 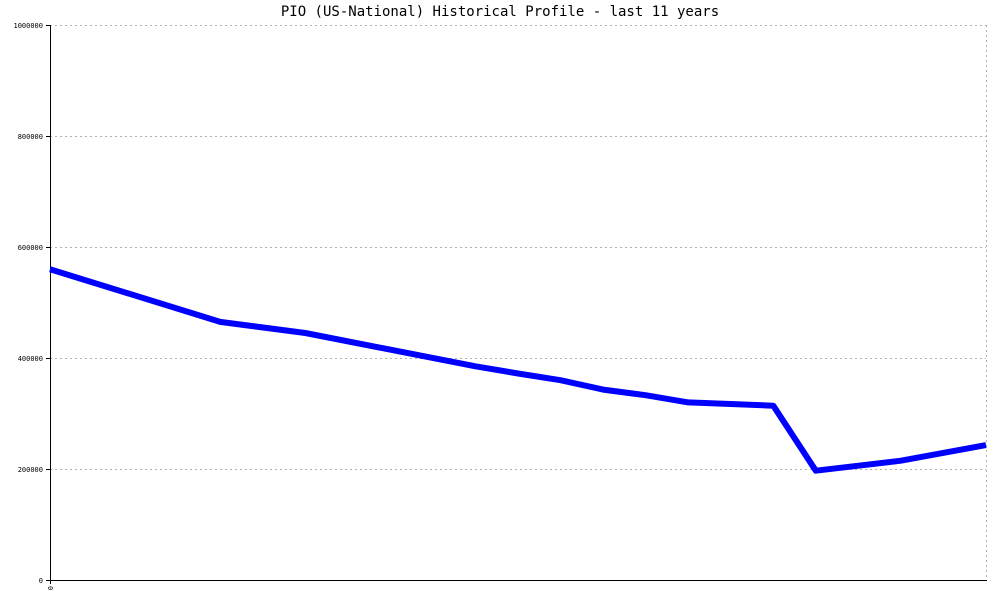 What do you see at coordinates (30, 248) in the screenshot?
I see `y-tick-label: 600000` at bounding box center [30, 248].